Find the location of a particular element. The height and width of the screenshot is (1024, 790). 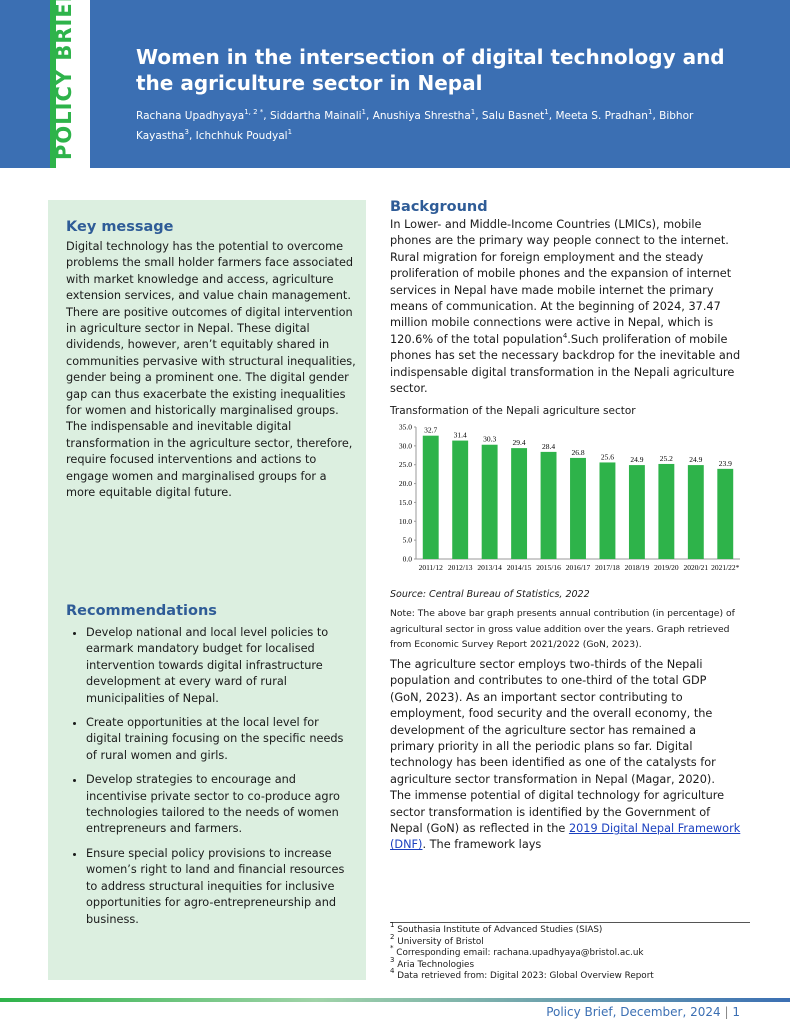

y-tick-label: 30.0 is located at coordinates (405, 446).